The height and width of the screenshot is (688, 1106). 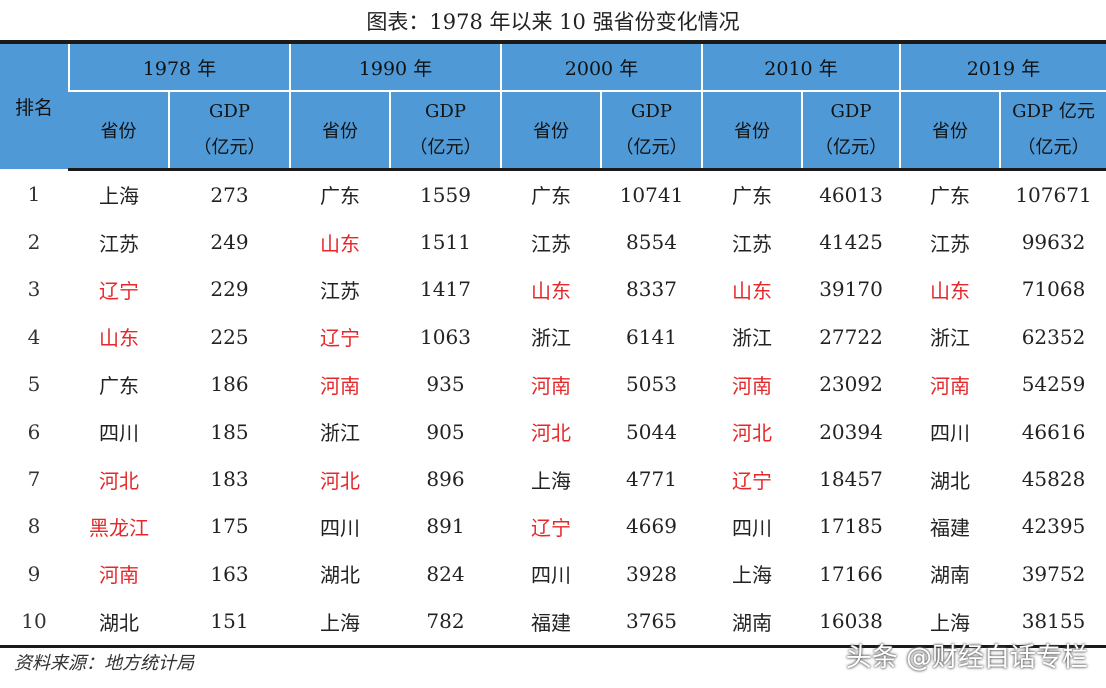 What do you see at coordinates (104, 663) in the screenshot?
I see `source-note: 资料来源：地方统计局` at bounding box center [104, 663].